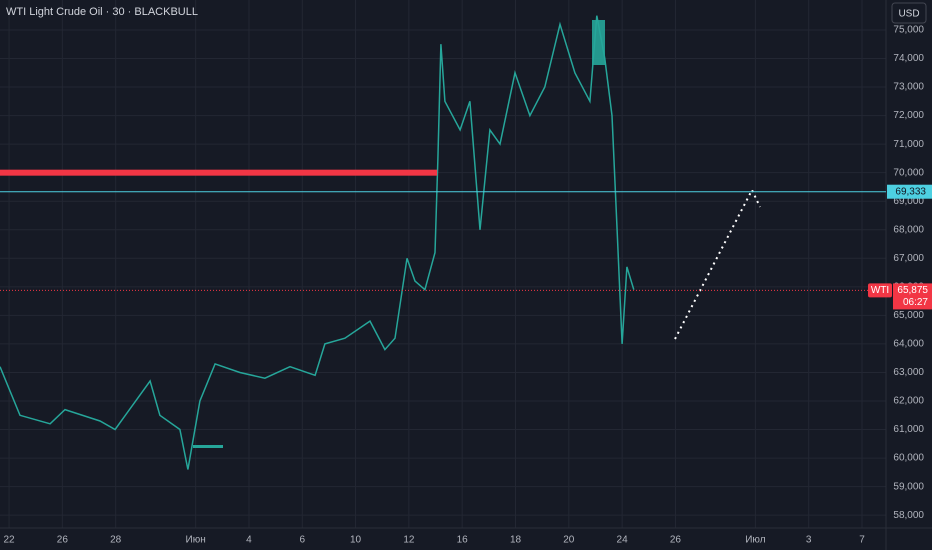 The width and height of the screenshot is (932, 550). I want to click on forecast-arrow, so click(717, 263).